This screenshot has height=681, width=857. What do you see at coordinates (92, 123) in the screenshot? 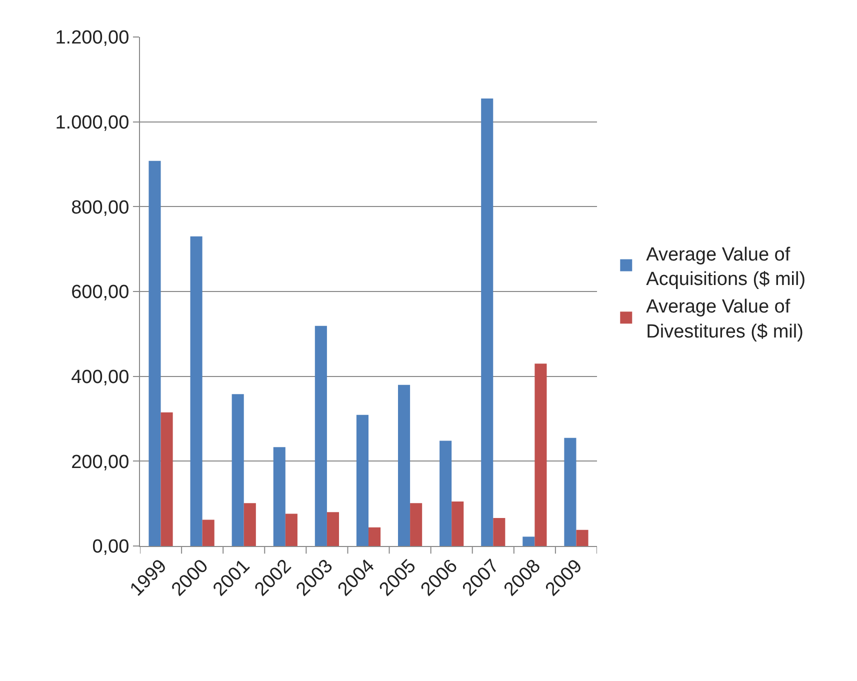
I see `y-tick-label: 1.000,00` at bounding box center [92, 123].